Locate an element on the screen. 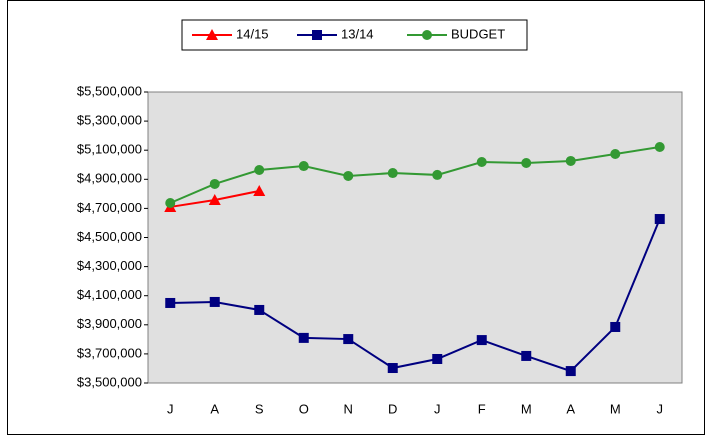 The image size is (712, 436). legend-label: 13/14 is located at coordinates (357, 33).